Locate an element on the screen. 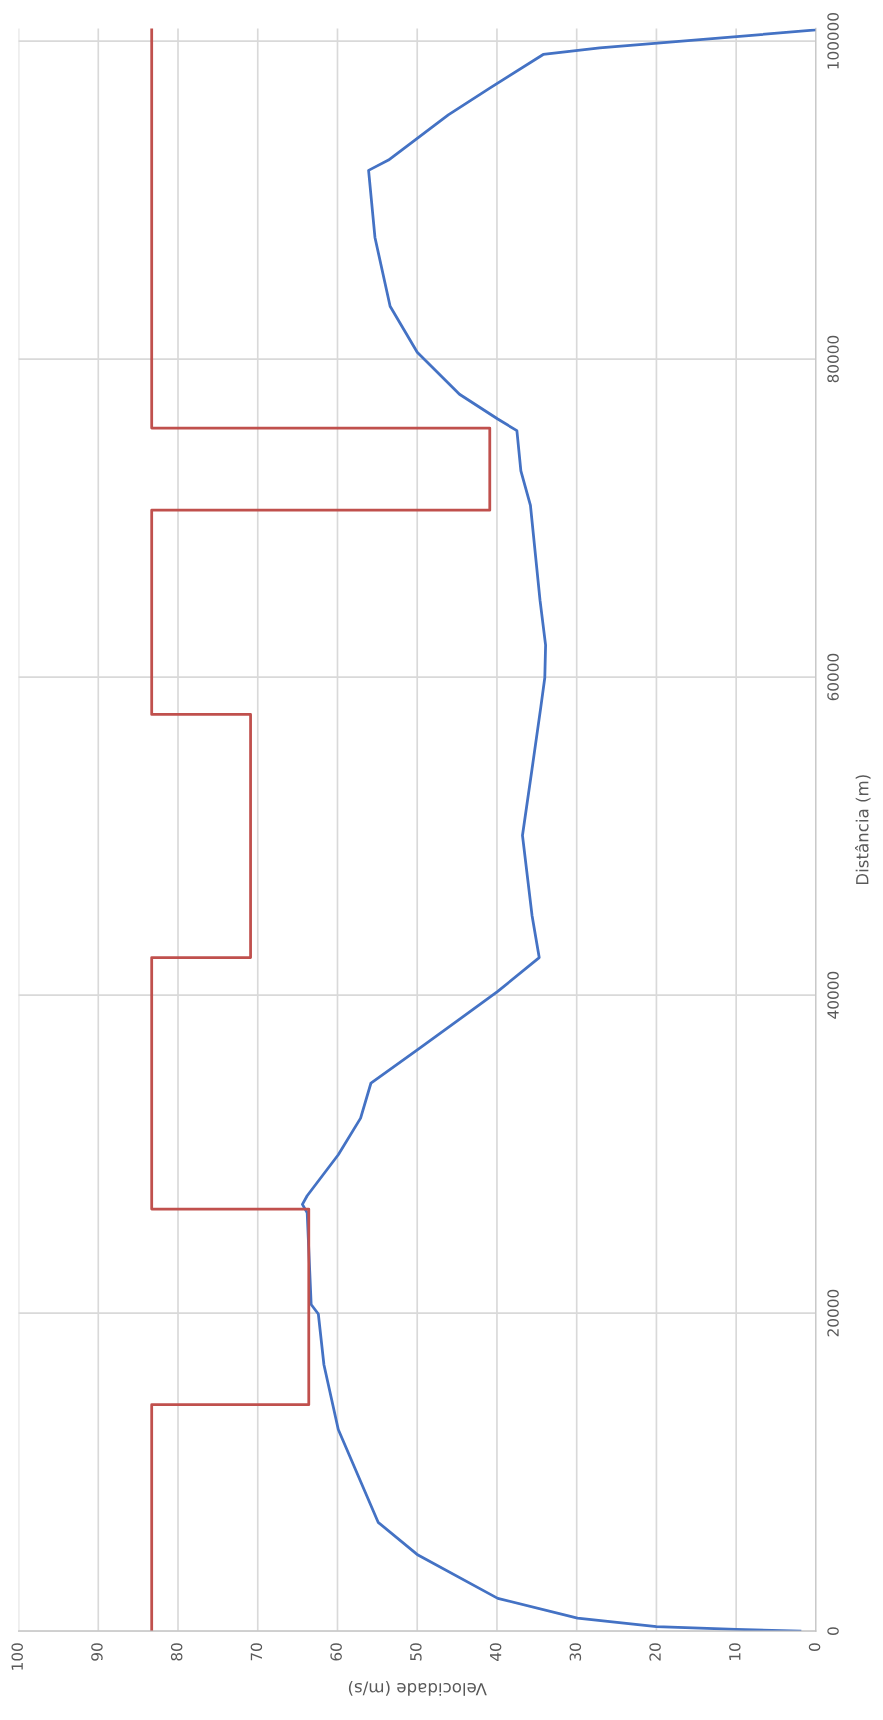  y-tick-label: 0 is located at coordinates (833, 1631).